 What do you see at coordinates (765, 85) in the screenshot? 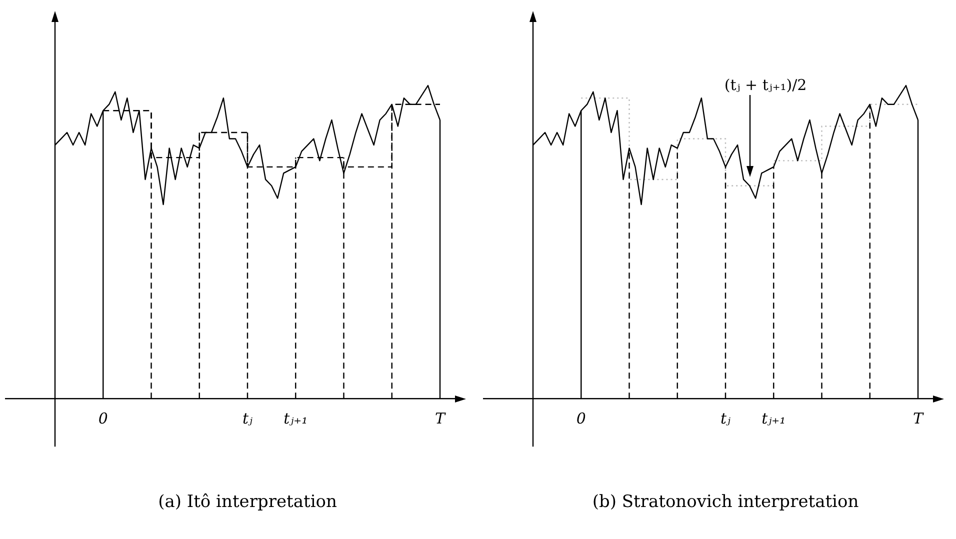
I see `annotation: (tⱼ + tⱼ₊₁)/2` at bounding box center [765, 85].